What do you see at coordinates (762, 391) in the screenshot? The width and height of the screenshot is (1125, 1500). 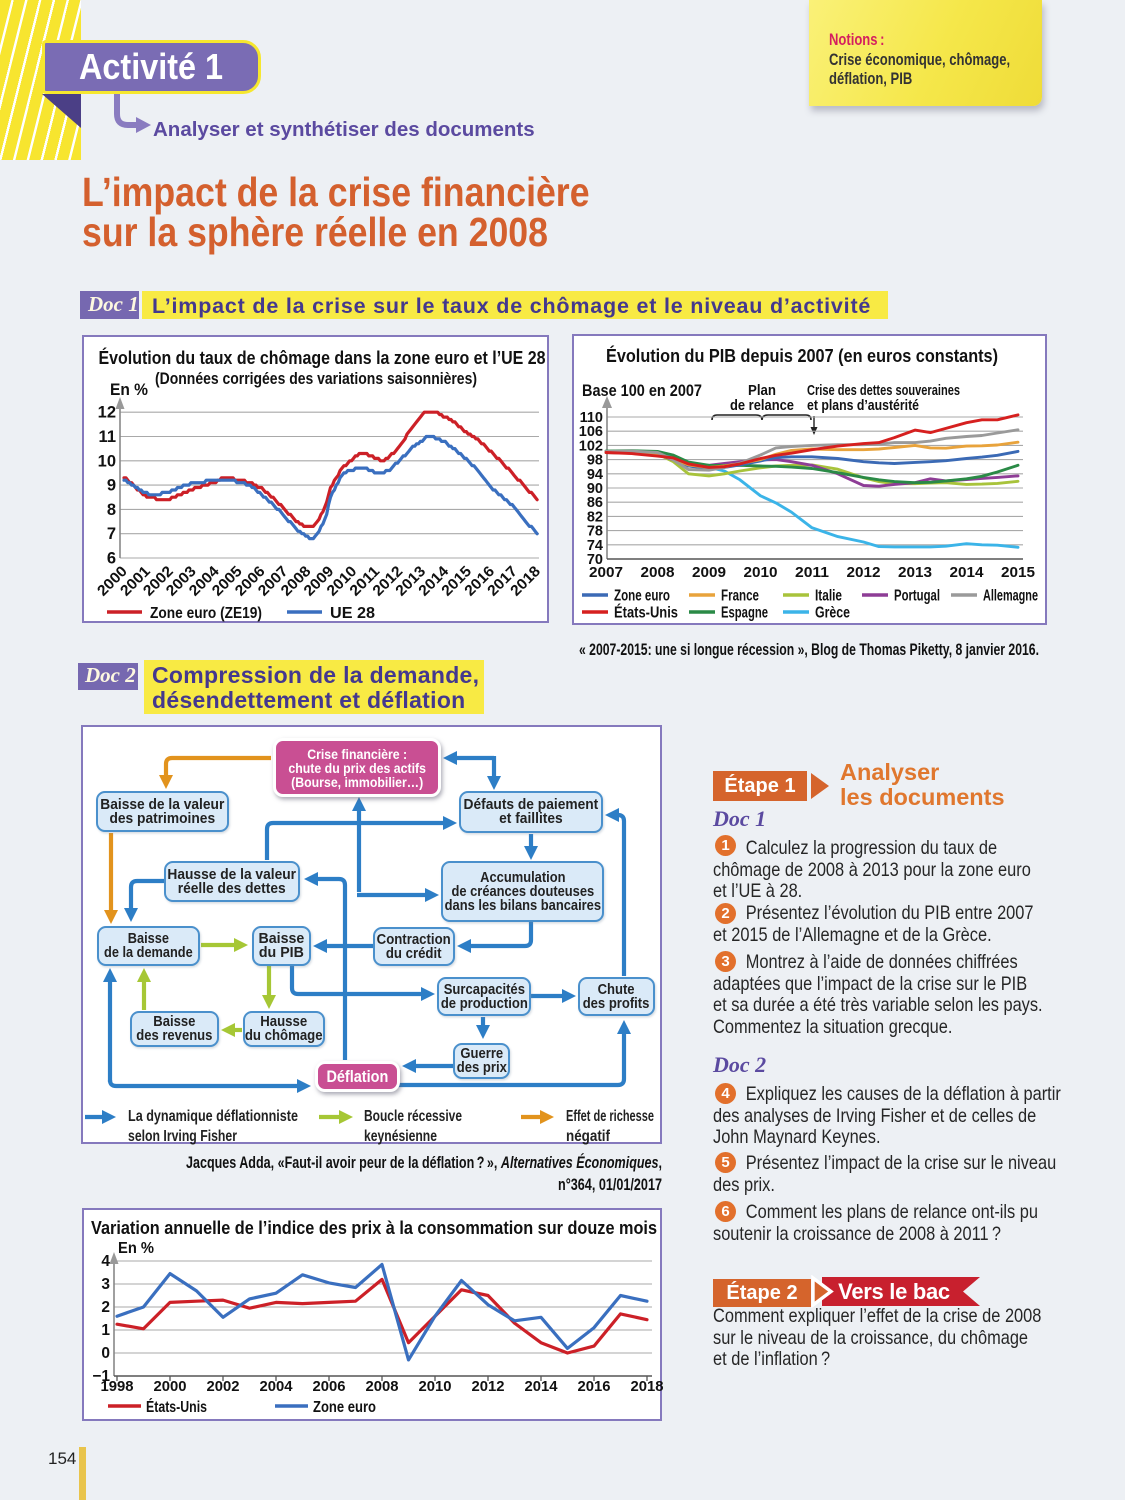 I see `svg-text: Plan` at bounding box center [762, 391].